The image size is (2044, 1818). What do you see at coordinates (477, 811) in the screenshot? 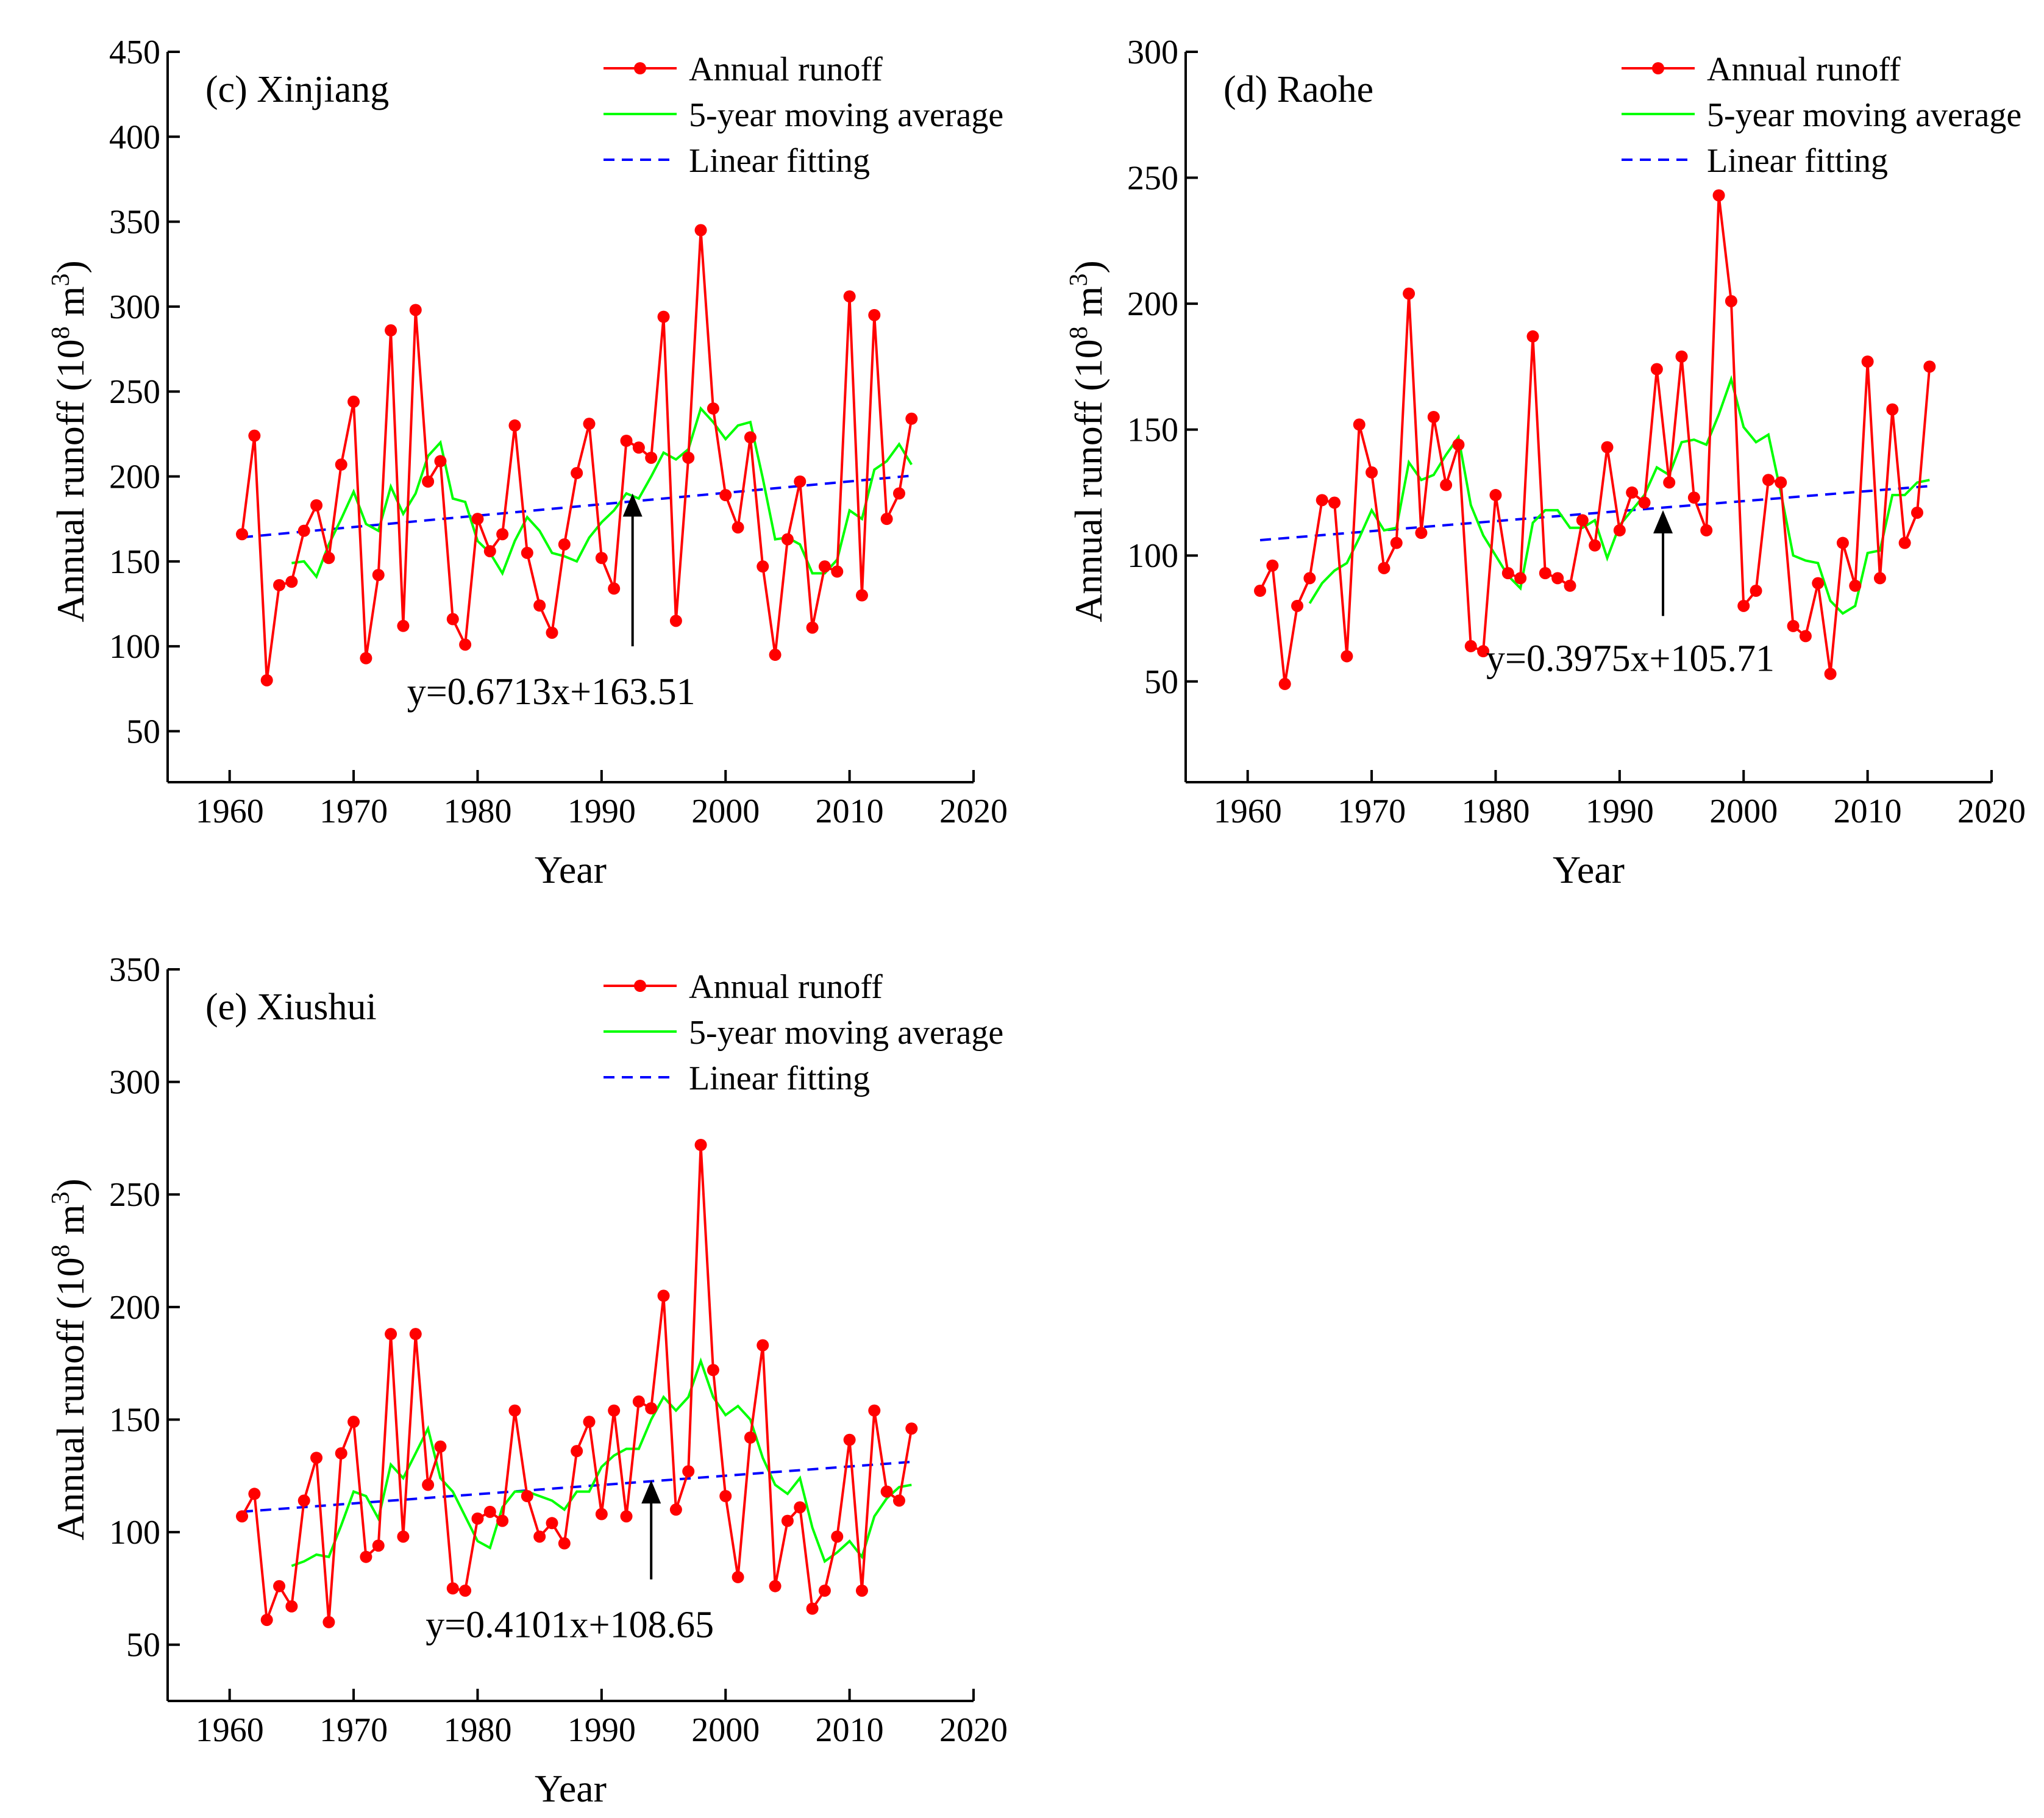
I see `chart-0-x-tick-label: 1980` at bounding box center [477, 811].